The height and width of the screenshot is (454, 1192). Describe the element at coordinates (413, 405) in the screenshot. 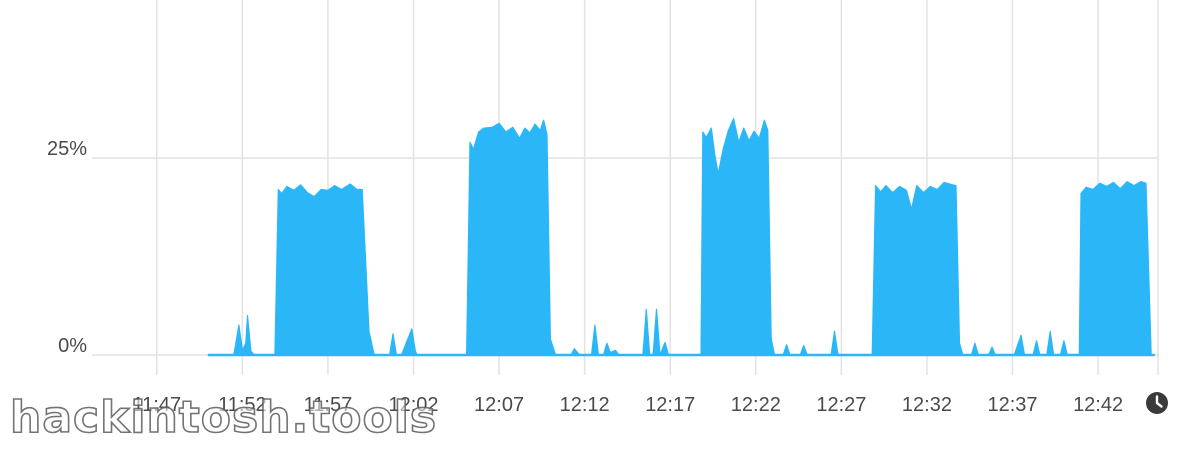

I see `x-tick-label: 12:02` at that location.